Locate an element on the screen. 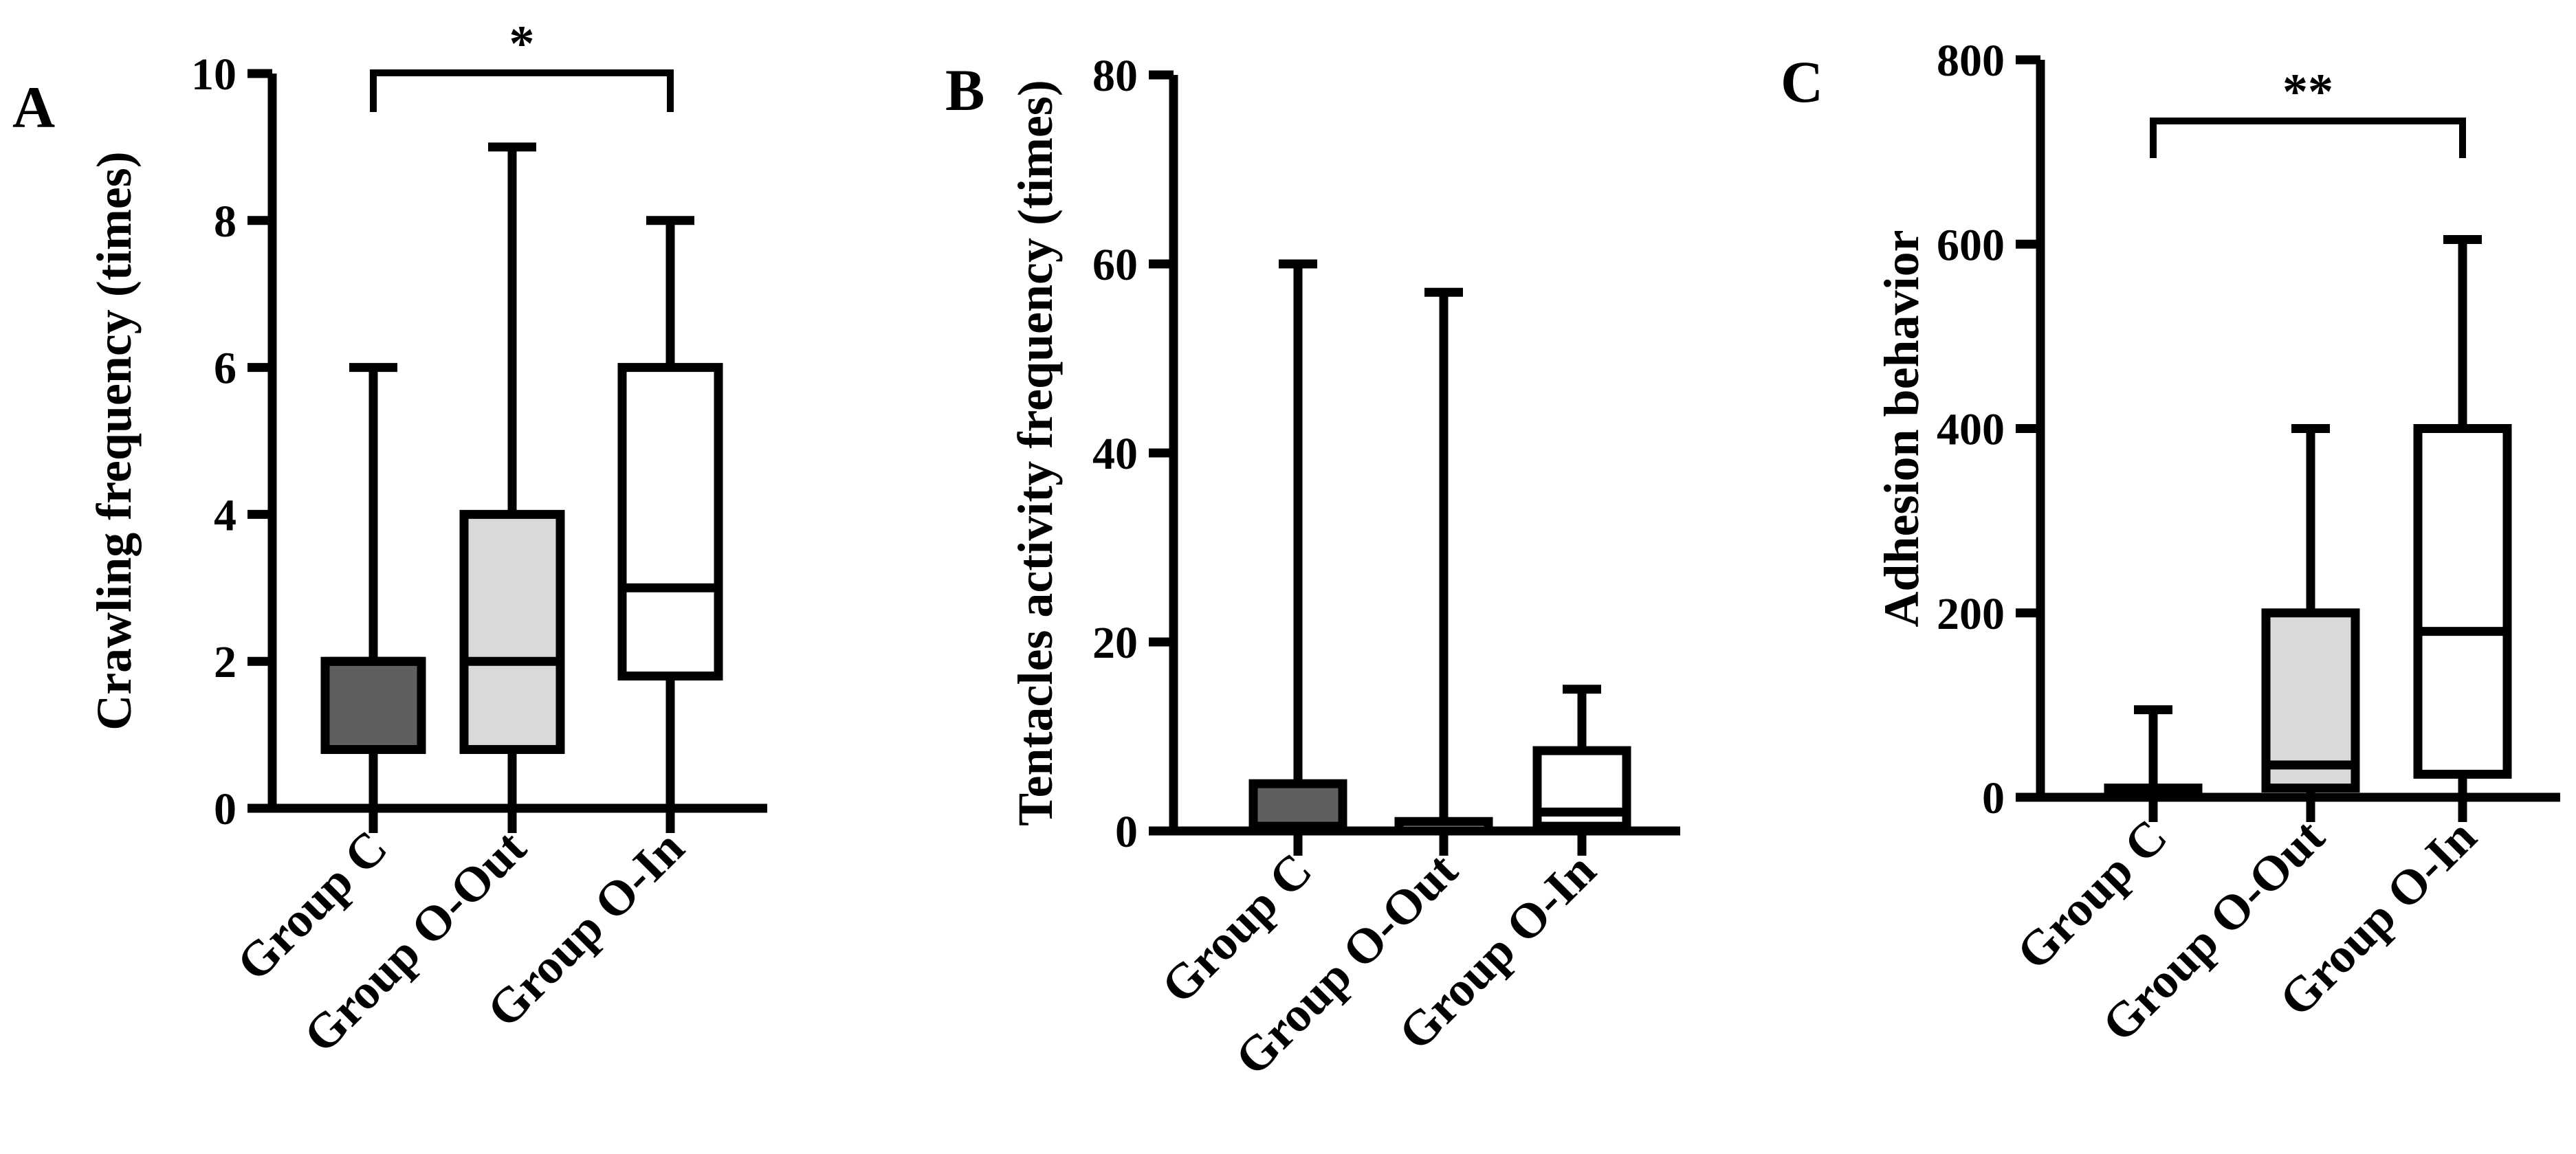 The image size is (2576, 1154). y-axis-title: Crawling frequency (times) is located at coordinates (114, 441).